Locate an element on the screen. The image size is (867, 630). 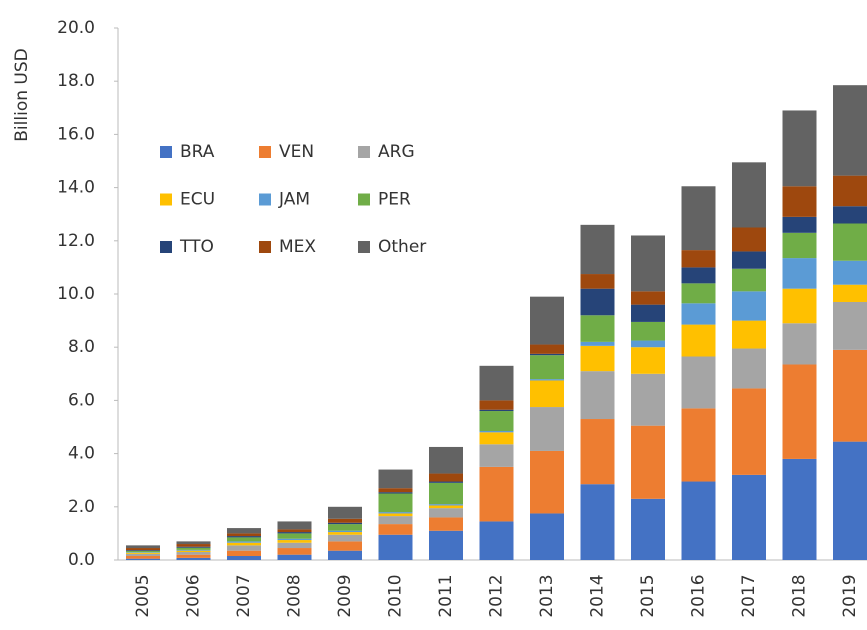
legend-label: ECU is located at coordinates (197, 200).